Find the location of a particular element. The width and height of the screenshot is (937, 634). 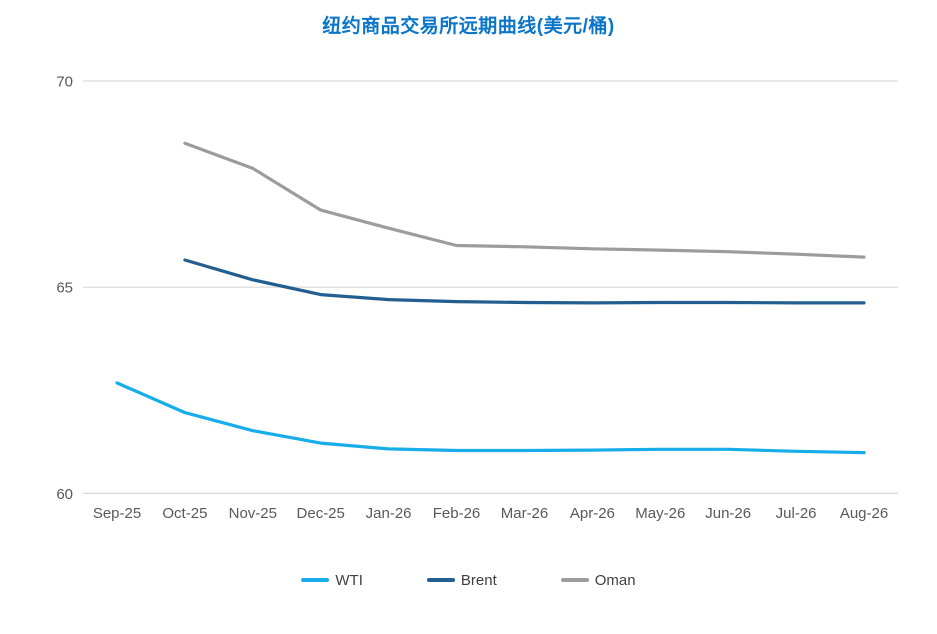

legend-item-oman: Oman is located at coordinates (598, 580).